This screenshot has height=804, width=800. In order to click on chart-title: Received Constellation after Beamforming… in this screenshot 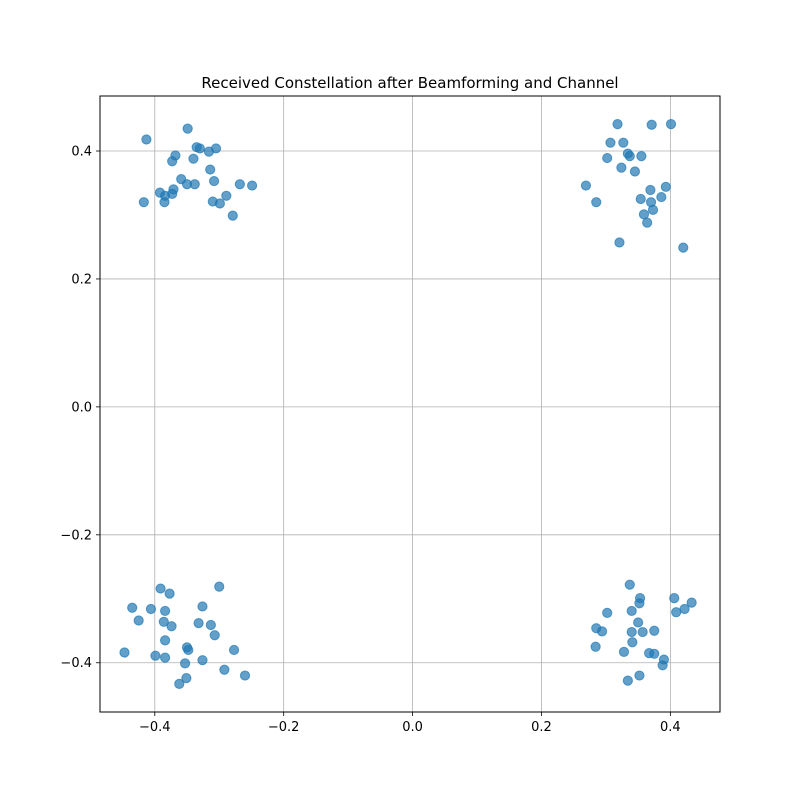, I will do `click(409, 83)`.